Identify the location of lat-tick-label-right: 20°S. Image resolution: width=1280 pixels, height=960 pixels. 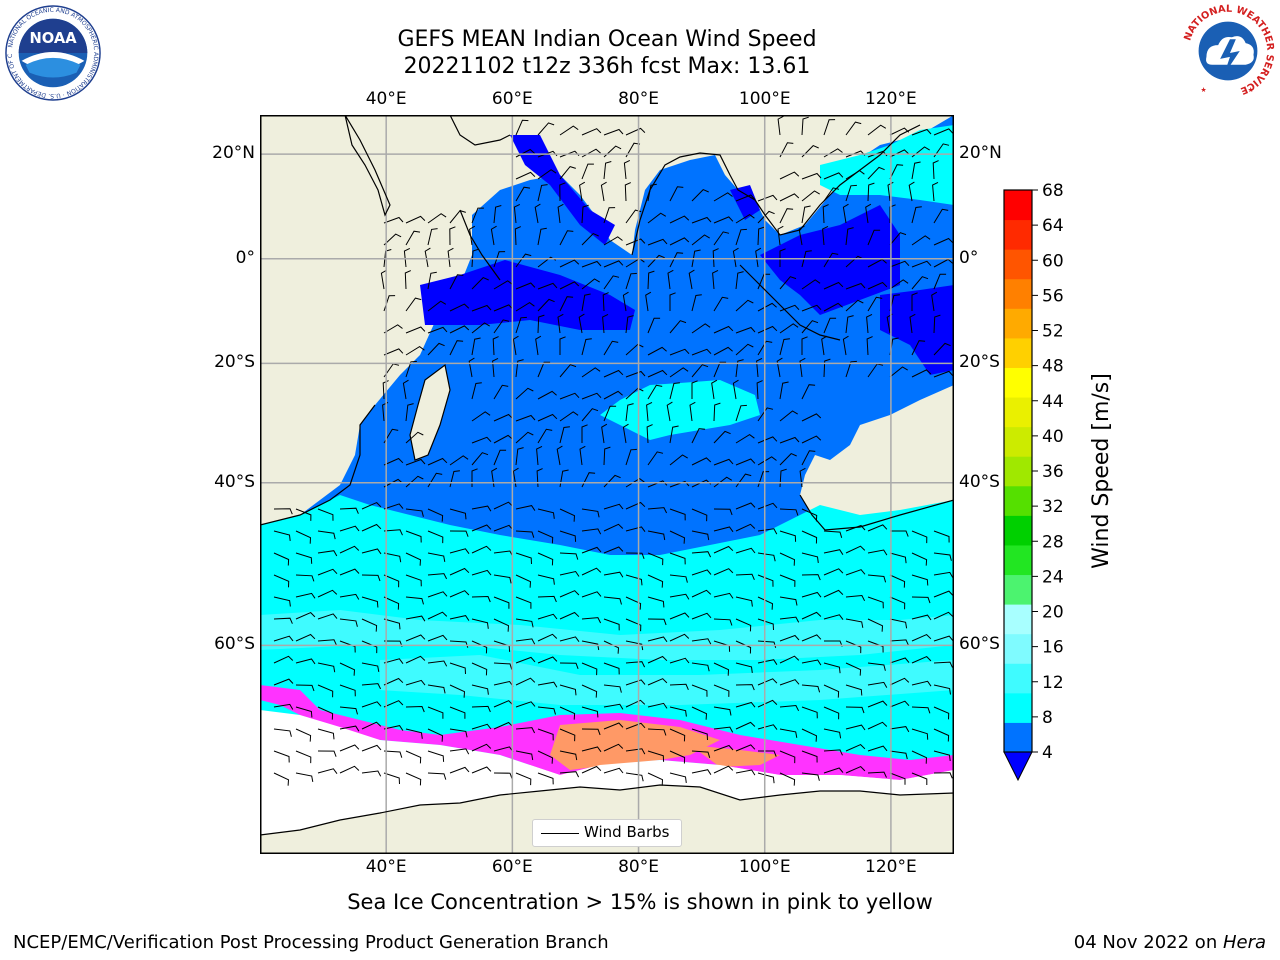
(979, 362).